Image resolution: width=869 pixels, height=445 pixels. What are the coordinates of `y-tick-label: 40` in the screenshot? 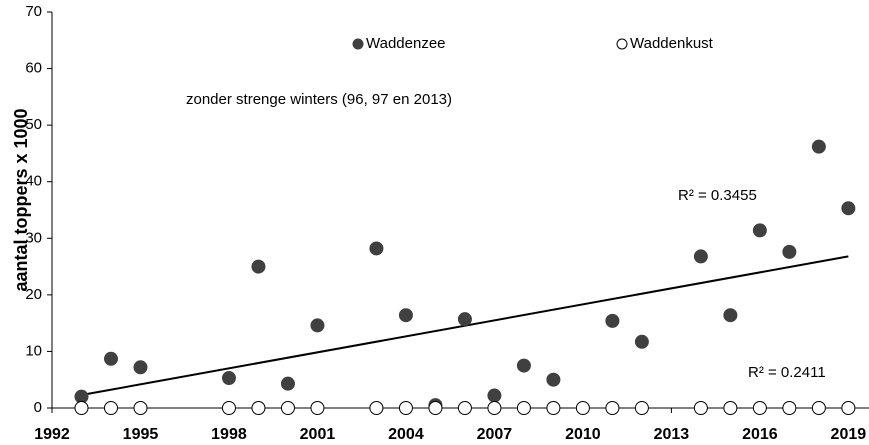 It's located at (33, 181).